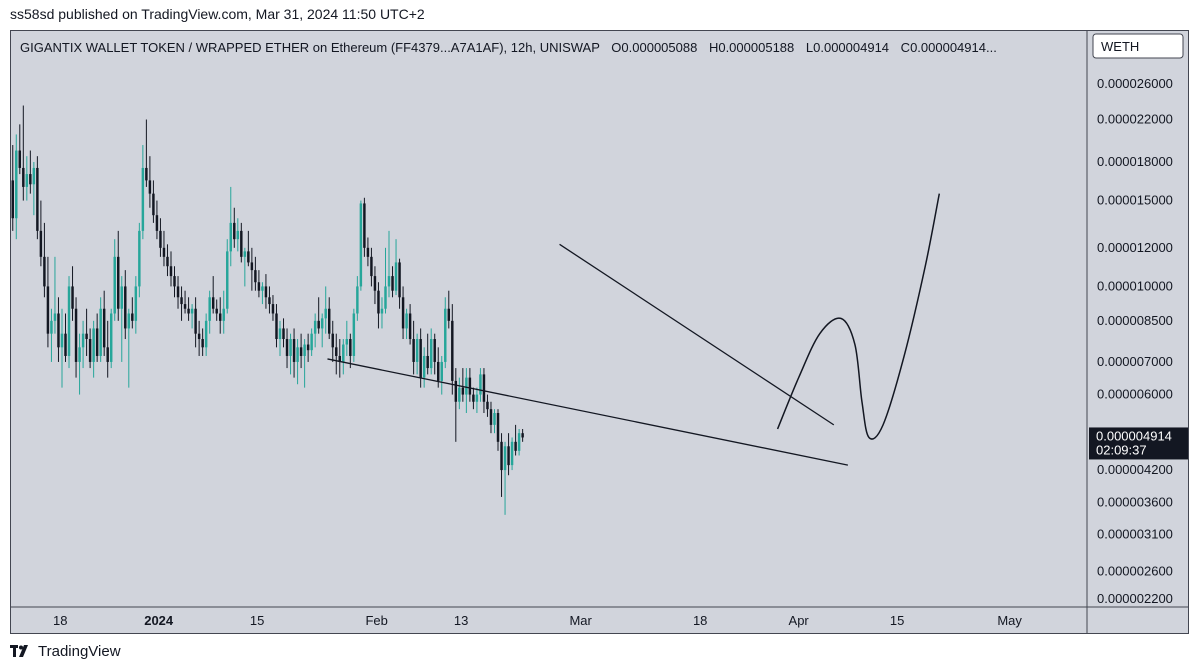  I want to click on last-price-label: 0.000004914 02:09:37, so click(1138, 443).